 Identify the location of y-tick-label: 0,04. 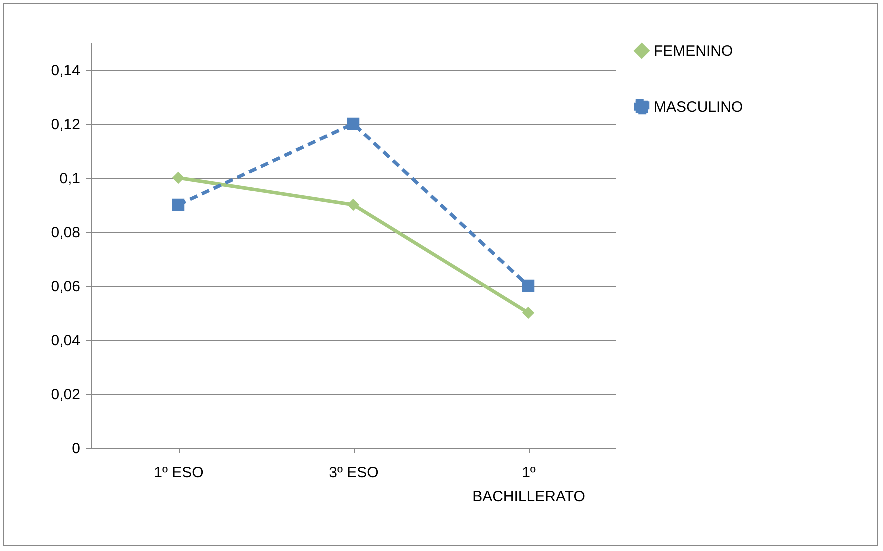
(65, 341).